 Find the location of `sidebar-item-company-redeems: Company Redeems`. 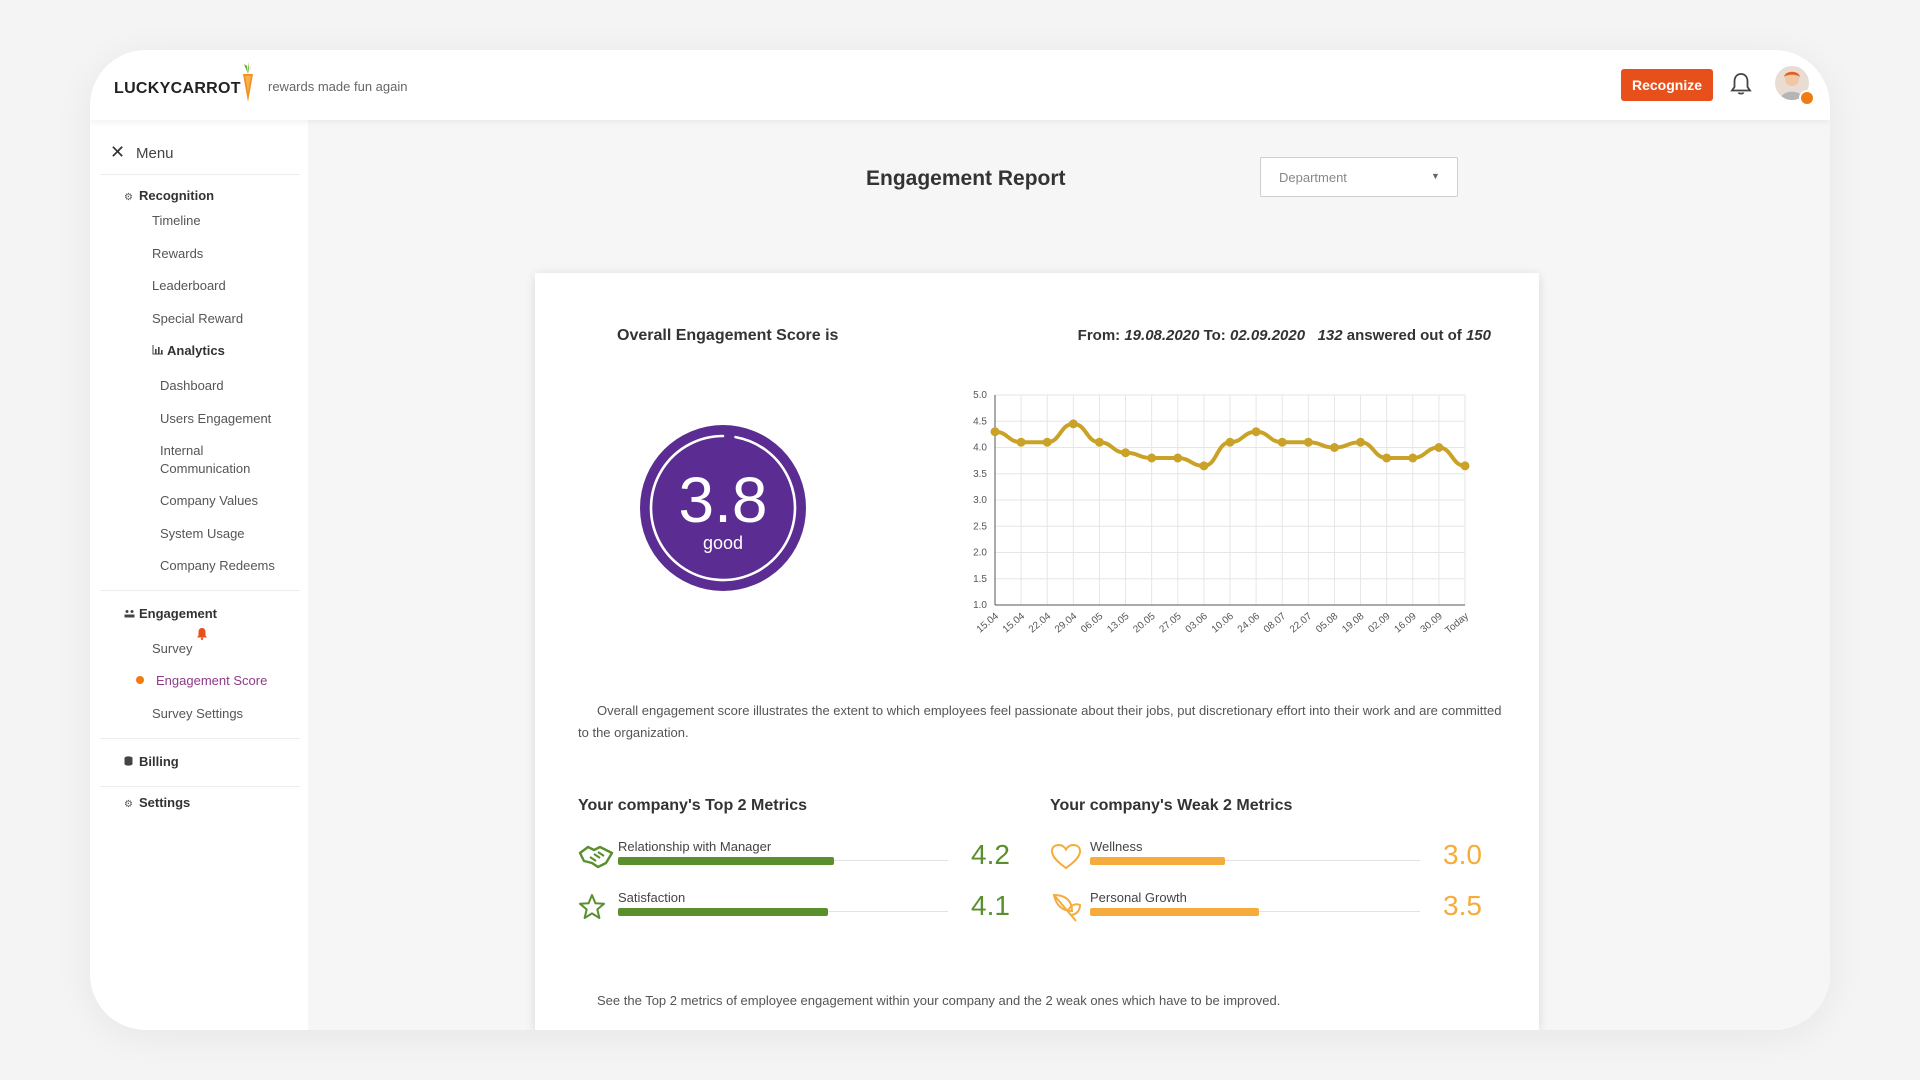

sidebar-item-company-redeems: Company Redeems is located at coordinates (217, 565).